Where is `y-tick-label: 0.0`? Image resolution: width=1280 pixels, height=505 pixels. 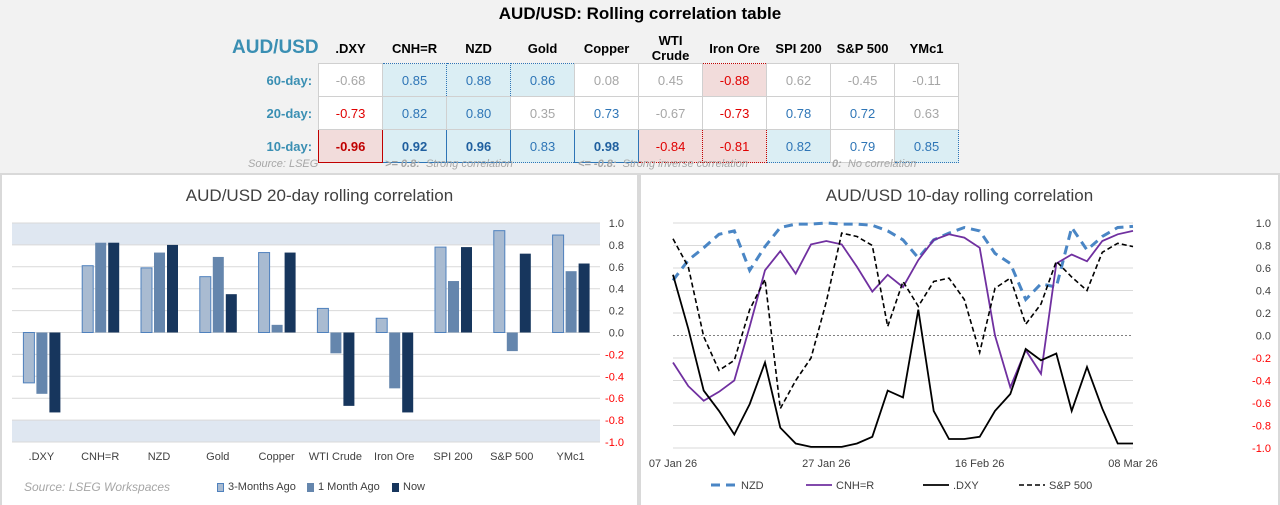
y-tick-label: 0.0 is located at coordinates (616, 334).